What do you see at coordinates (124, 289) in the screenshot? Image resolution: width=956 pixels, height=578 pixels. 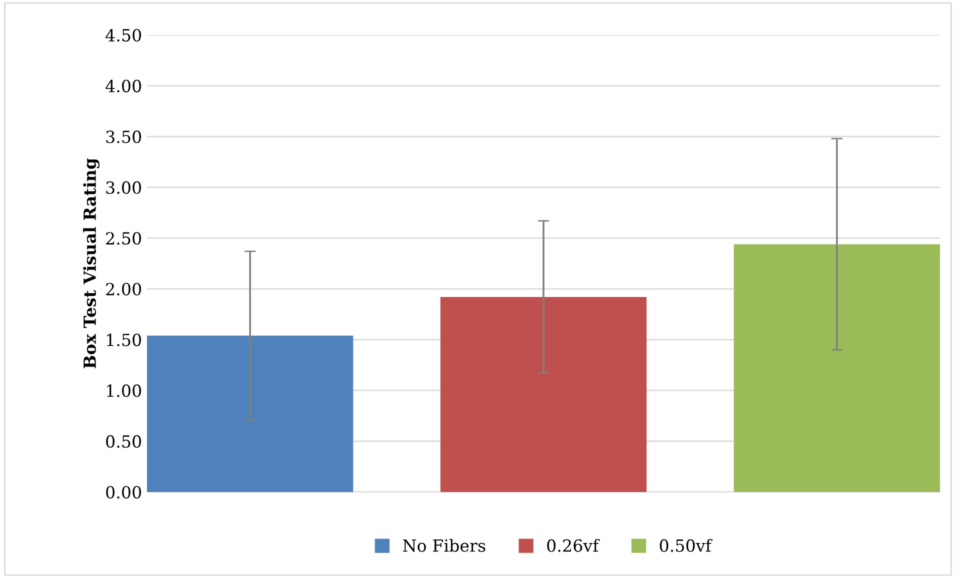 I see `y-tick-label: 2.00` at bounding box center [124, 289].